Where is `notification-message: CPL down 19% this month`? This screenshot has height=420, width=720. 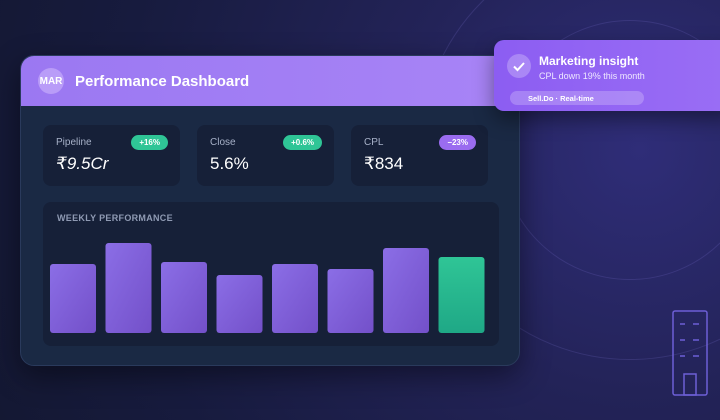
notification-message: CPL down 19% this month is located at coordinates (592, 76).